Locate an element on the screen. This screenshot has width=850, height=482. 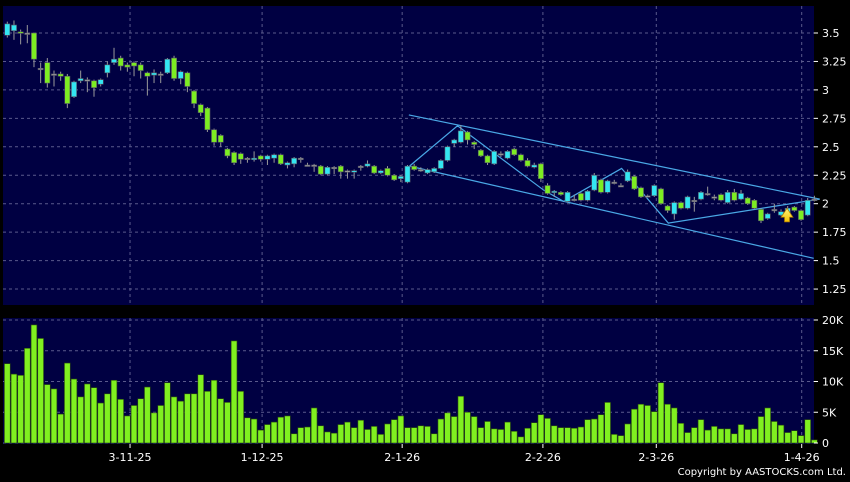
price-tick-label: 3.5 is located at coordinates (831, 33).